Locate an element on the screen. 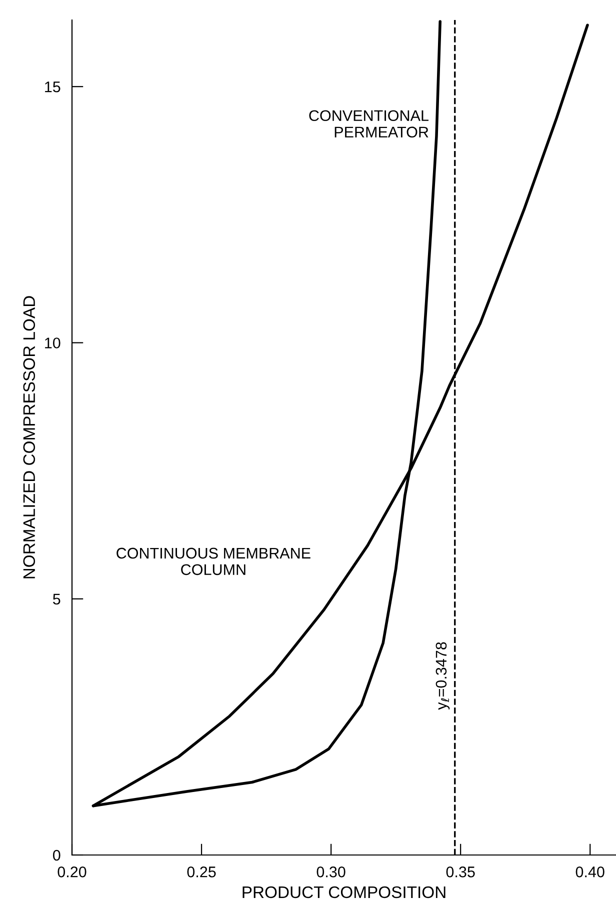 The height and width of the screenshot is (908, 616). x-tick-label: 0.30 is located at coordinates (331, 872).